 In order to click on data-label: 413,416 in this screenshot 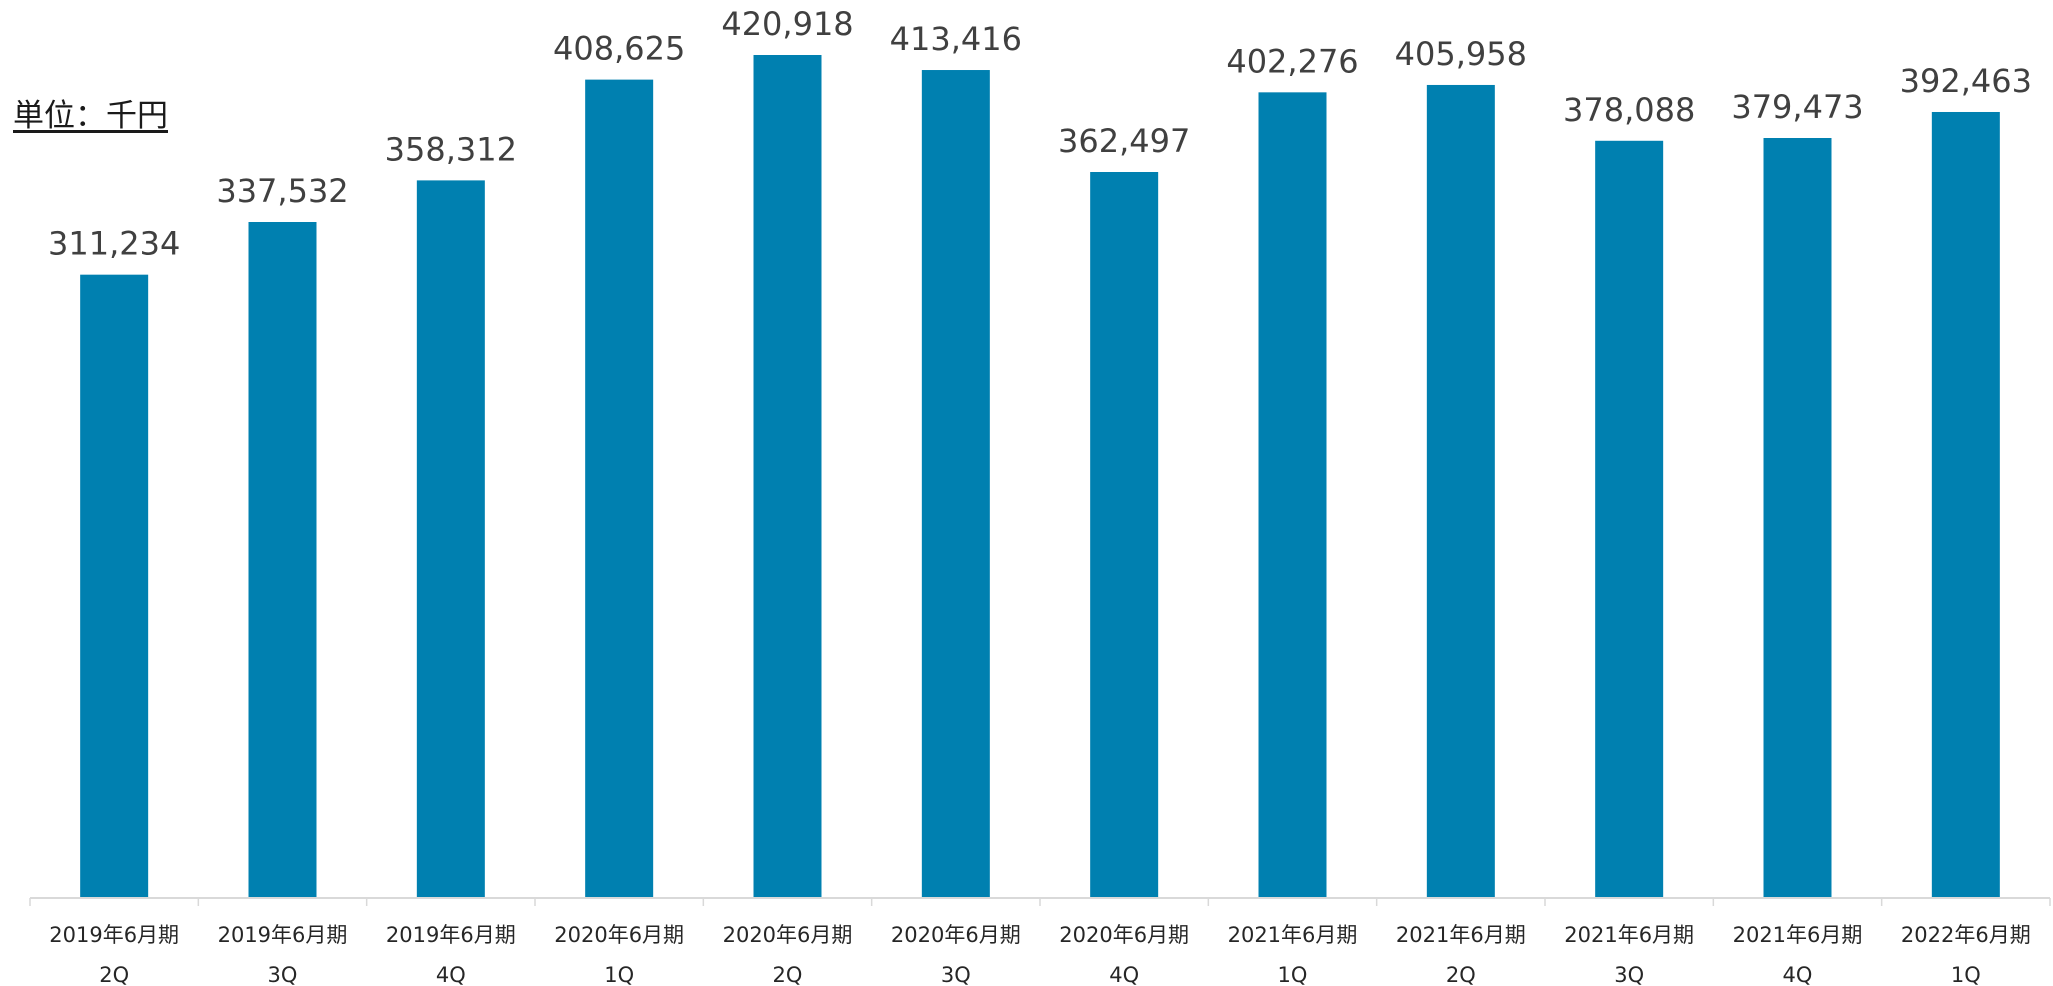, I will do `click(956, 39)`.